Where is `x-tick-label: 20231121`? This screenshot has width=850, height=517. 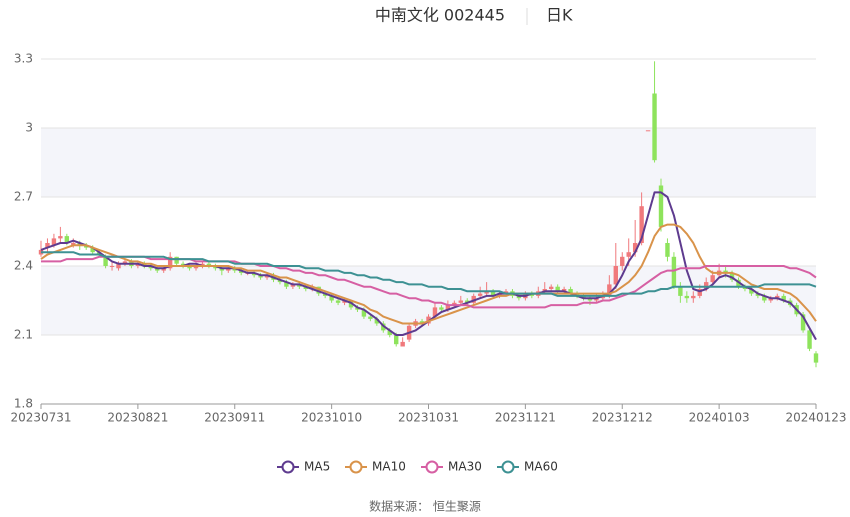 x-tick-label: 20231121 is located at coordinates (525, 418).